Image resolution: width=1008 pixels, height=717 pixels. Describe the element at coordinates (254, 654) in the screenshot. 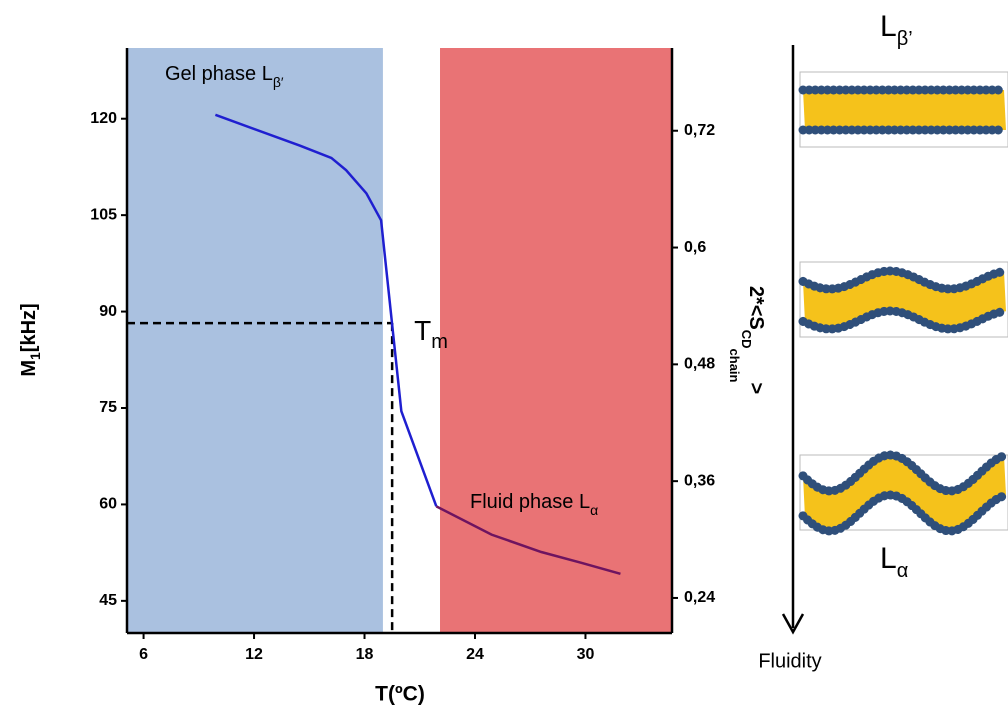

I see `x-tick-label: 12` at that location.